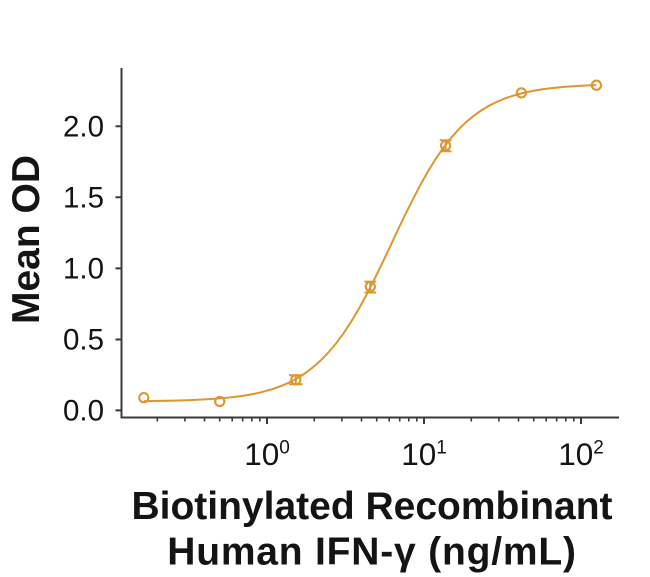 This screenshot has width=650, height=577. I want to click on svg-text: 1.5, so click(83, 198).